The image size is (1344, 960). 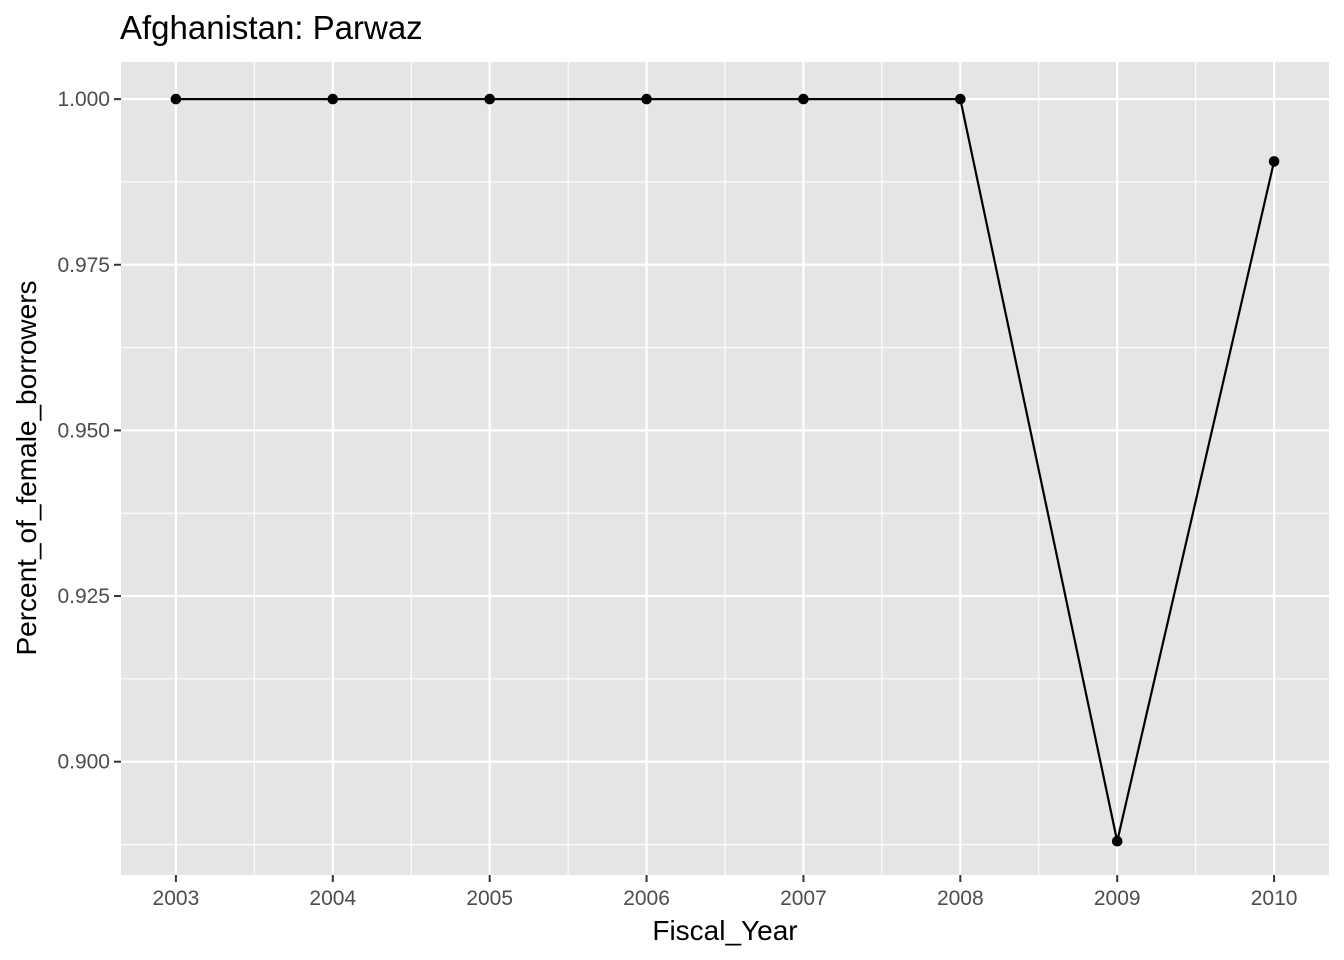 I want to click on x-tick-label: 2010, so click(x=1274, y=898).